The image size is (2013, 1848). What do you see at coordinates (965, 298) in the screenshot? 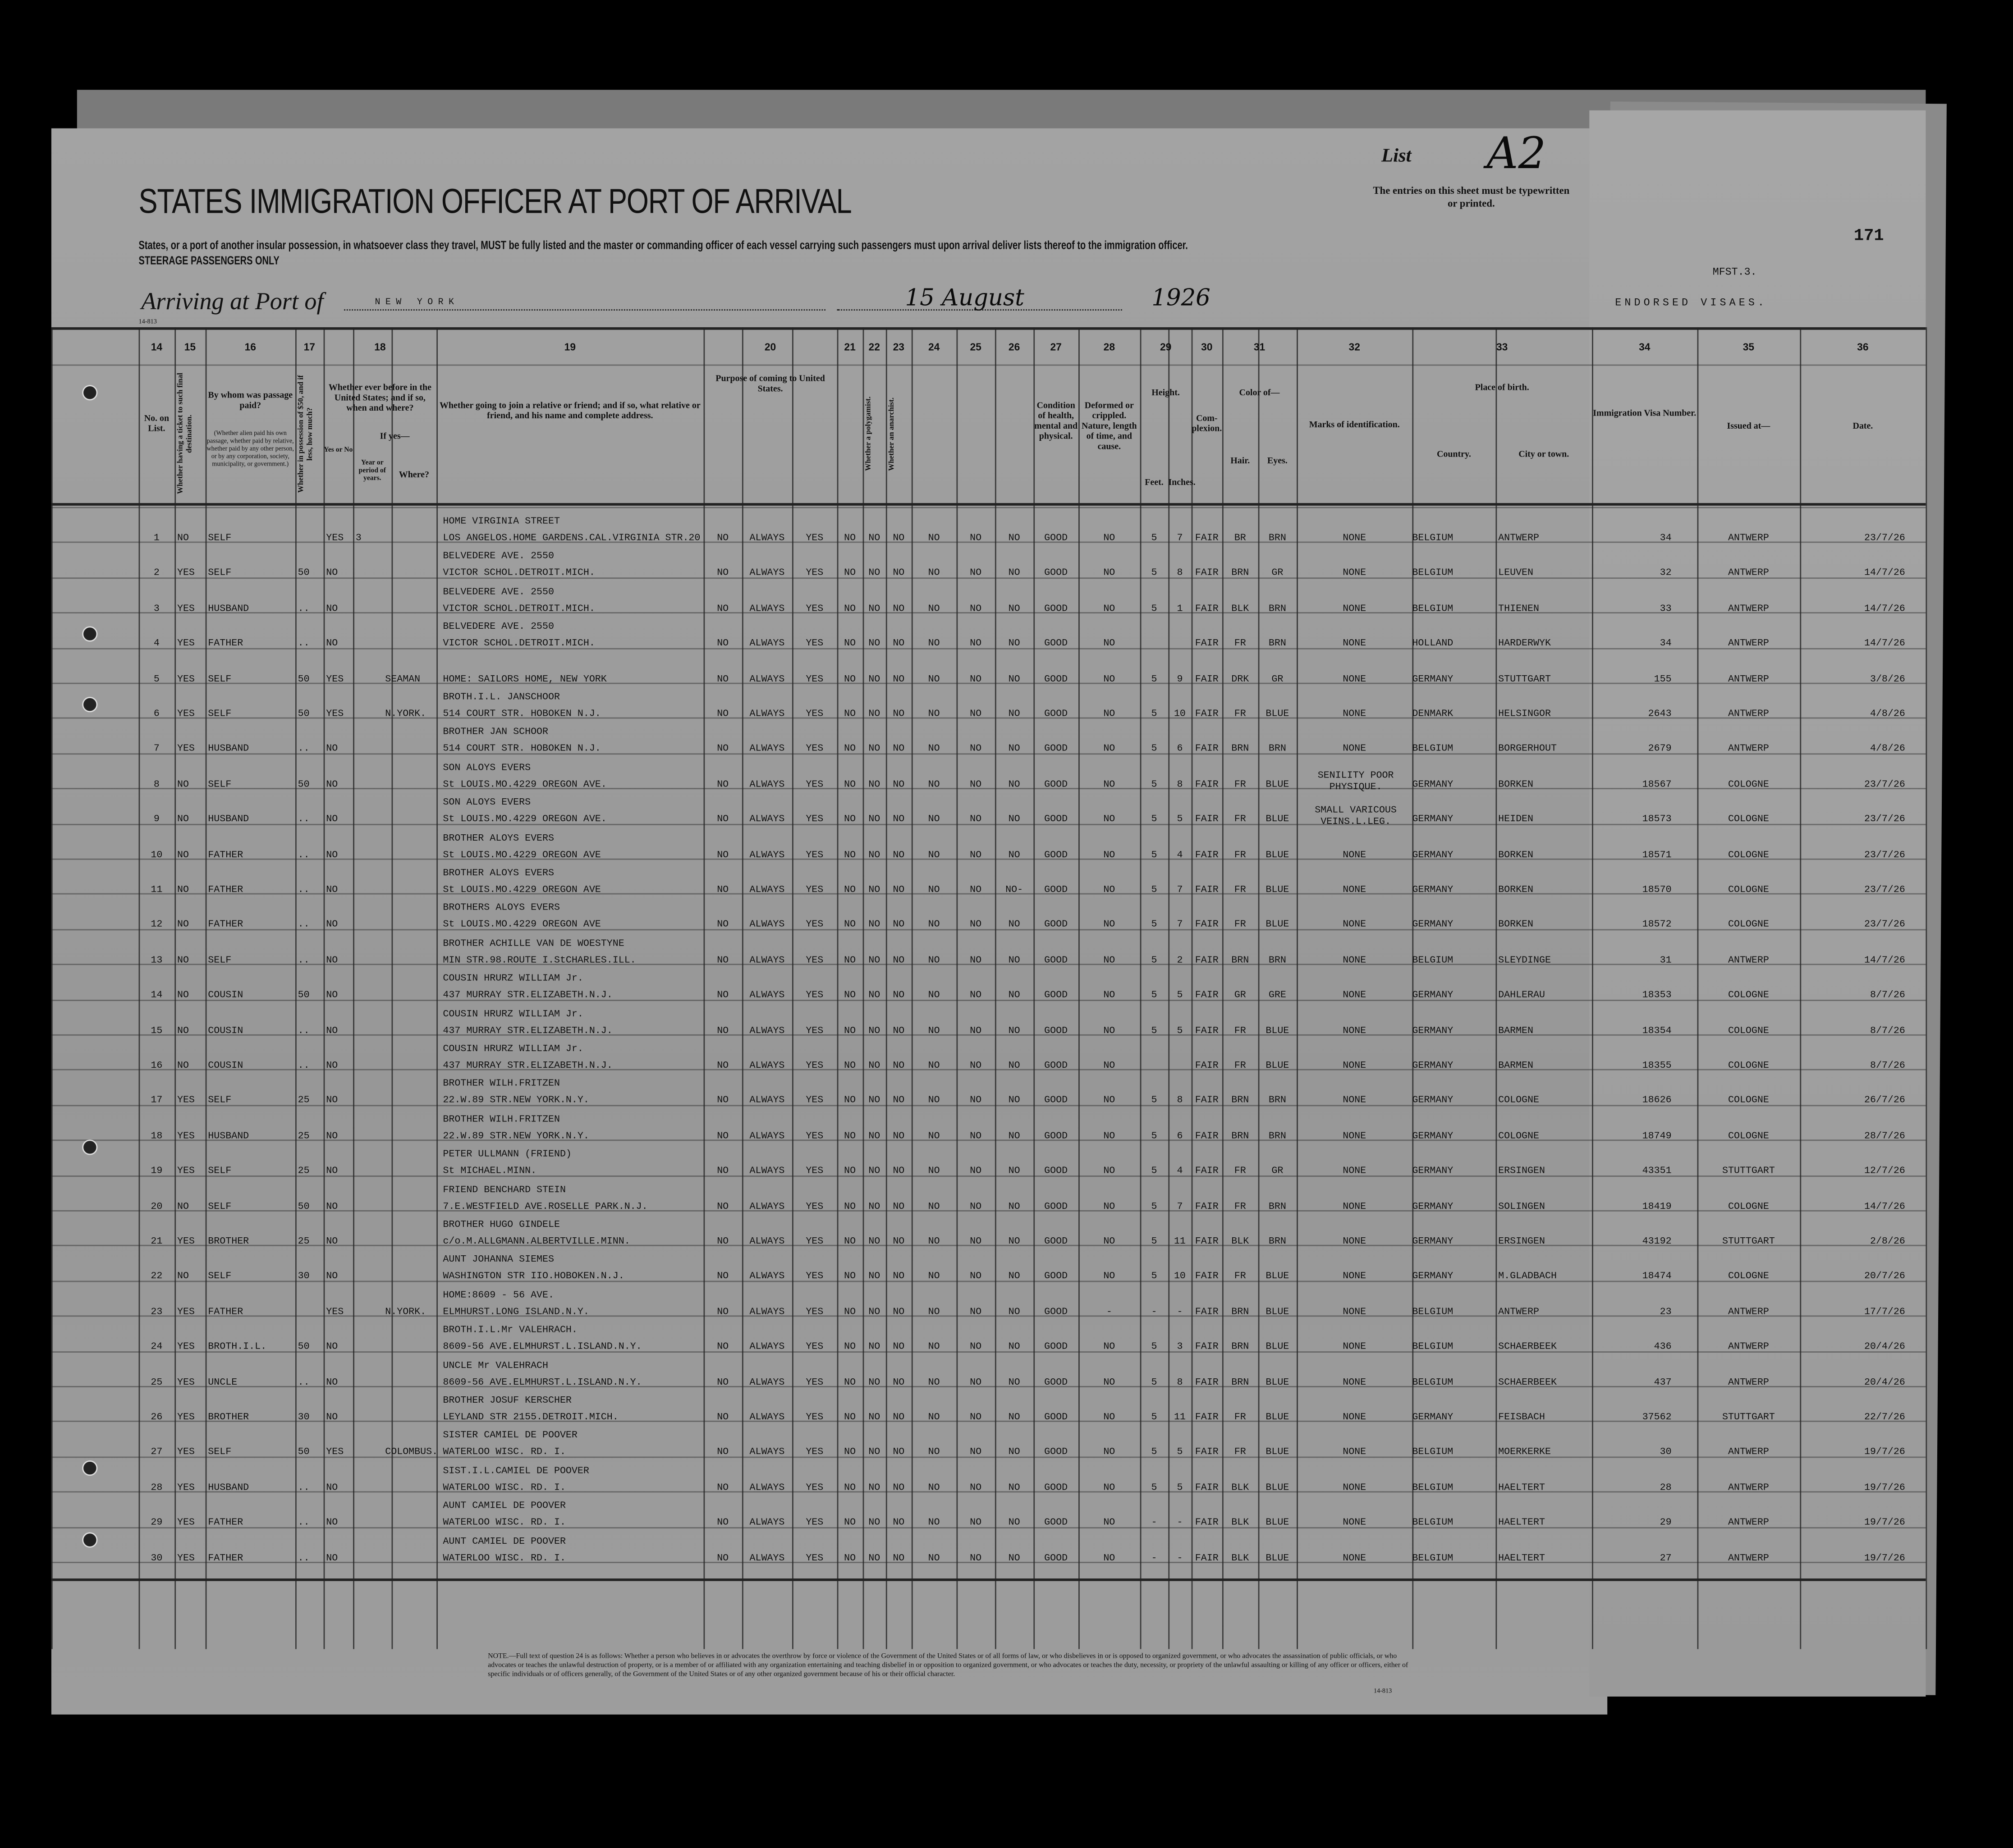
I see `arrival-date: 15 August` at bounding box center [965, 298].